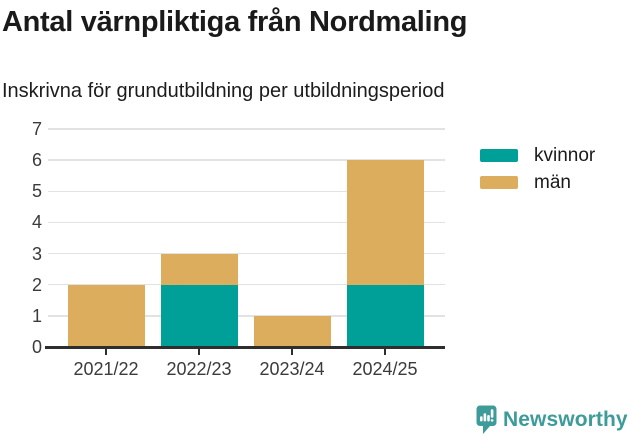 This screenshot has height=439, width=631. Describe the element at coordinates (199, 269) in the screenshot. I see `bar-2022-23-män` at that location.